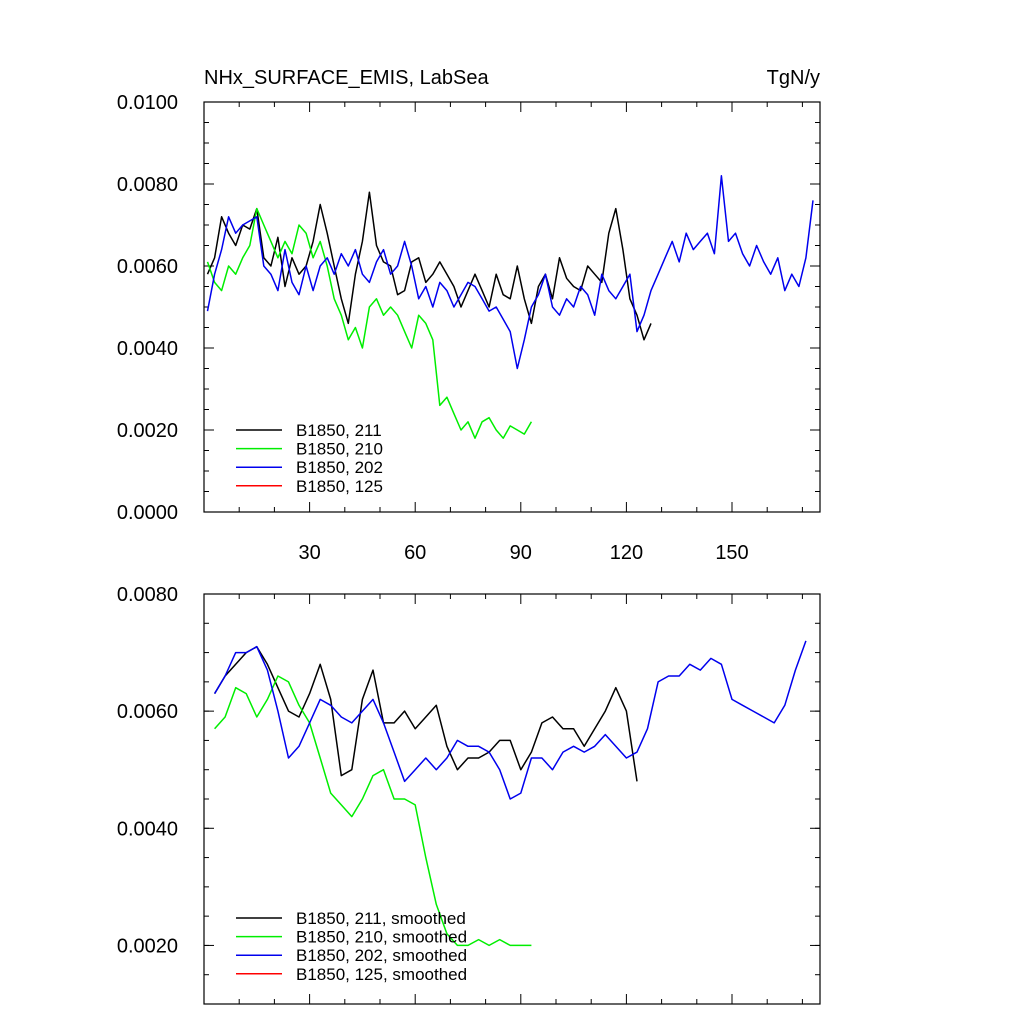 This screenshot has height=1024, width=1024. I want to click on y-tick-label: 0.0000, so click(147, 513).